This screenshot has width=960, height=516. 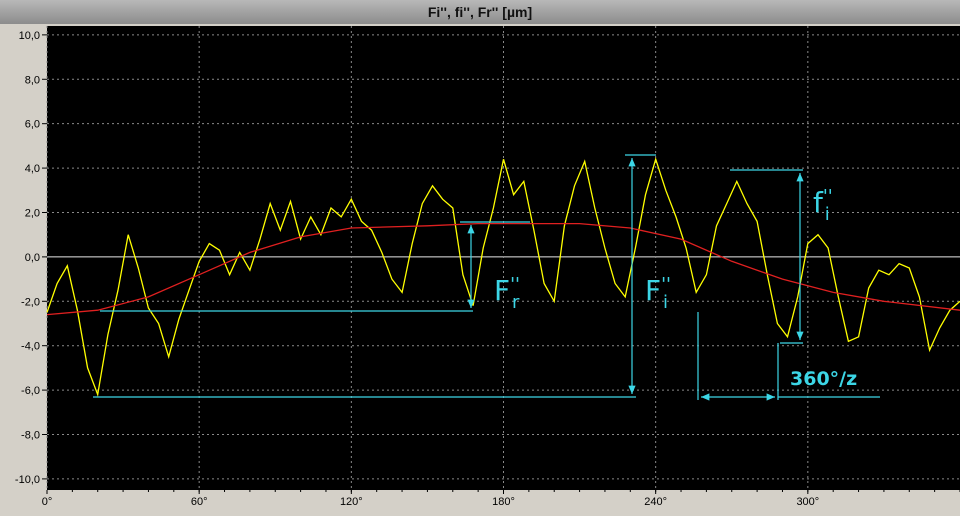 What do you see at coordinates (503, 502) in the screenshot?
I see `x-tick-label: 180°` at bounding box center [503, 502].